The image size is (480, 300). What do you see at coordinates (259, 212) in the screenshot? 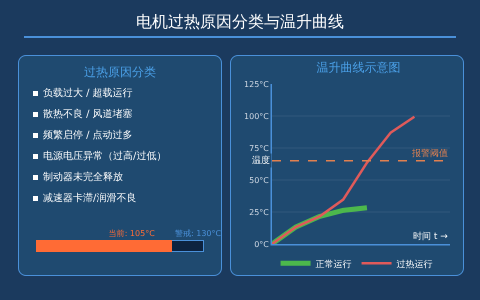
I see `y-tick-label: 25°C` at bounding box center [259, 212].